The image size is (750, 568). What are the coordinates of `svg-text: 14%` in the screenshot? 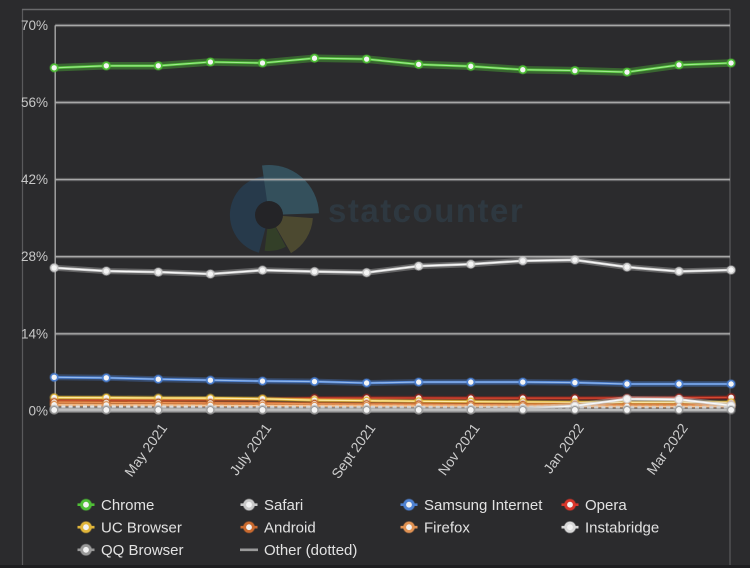 It's located at (34, 333).